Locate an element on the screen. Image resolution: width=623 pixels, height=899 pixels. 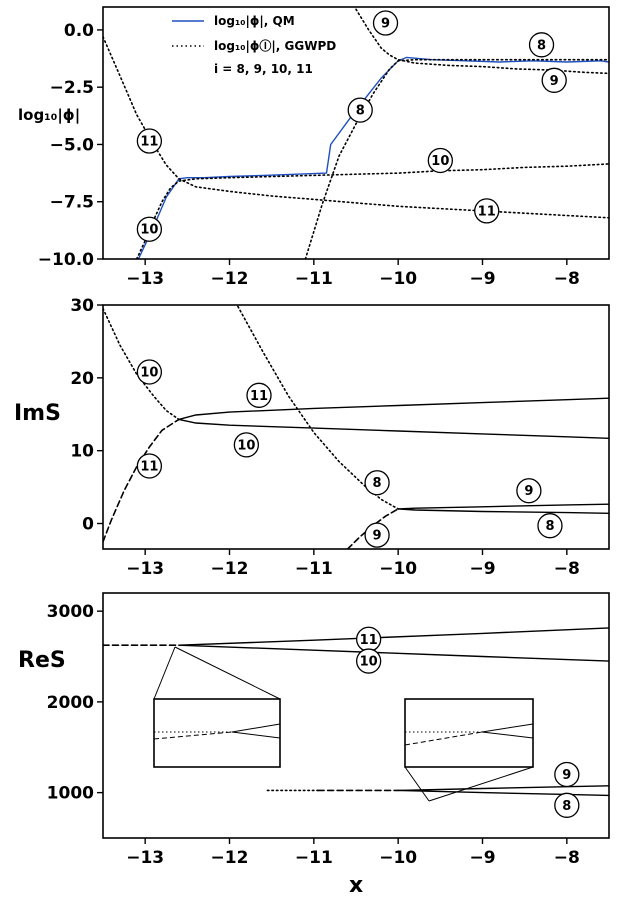
annotation-label-0-6: 10 is located at coordinates (149, 230).